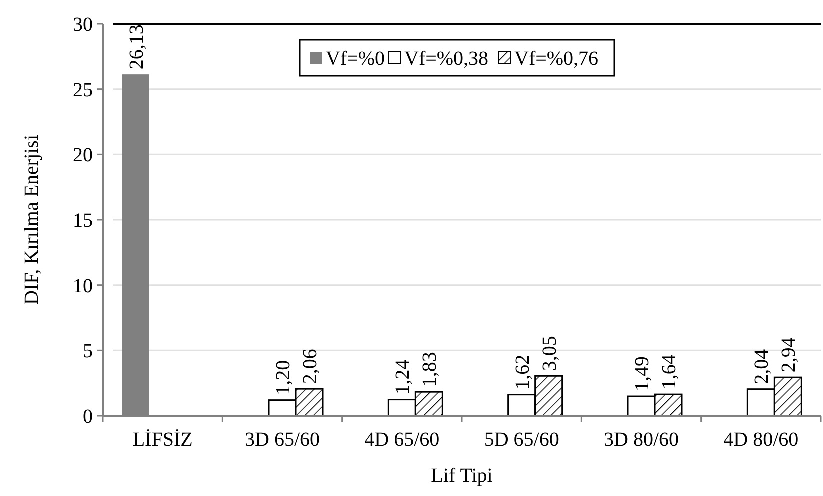 The height and width of the screenshot is (496, 823). Describe the element at coordinates (83, 25) in the screenshot. I see `y-tick-label: 30` at that location.